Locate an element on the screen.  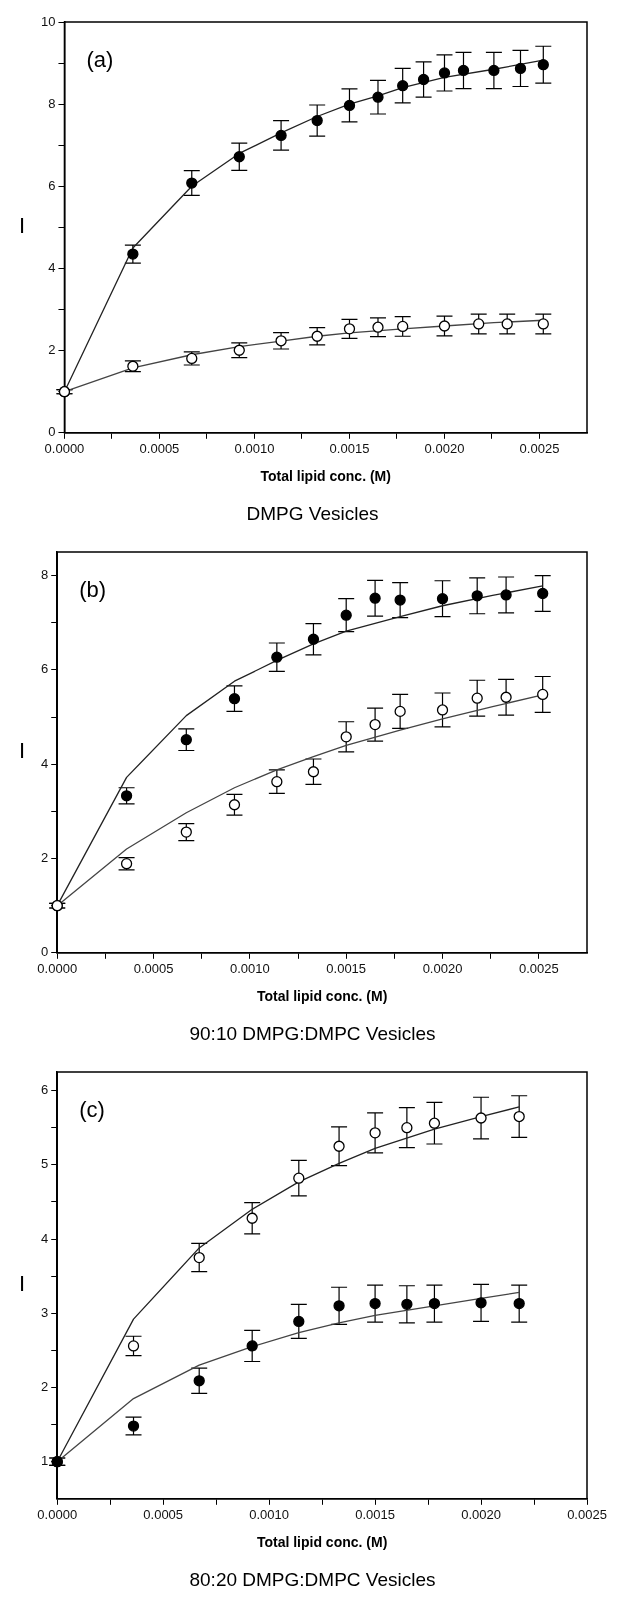
annotation: (c) is located at coordinates (92, 1110).